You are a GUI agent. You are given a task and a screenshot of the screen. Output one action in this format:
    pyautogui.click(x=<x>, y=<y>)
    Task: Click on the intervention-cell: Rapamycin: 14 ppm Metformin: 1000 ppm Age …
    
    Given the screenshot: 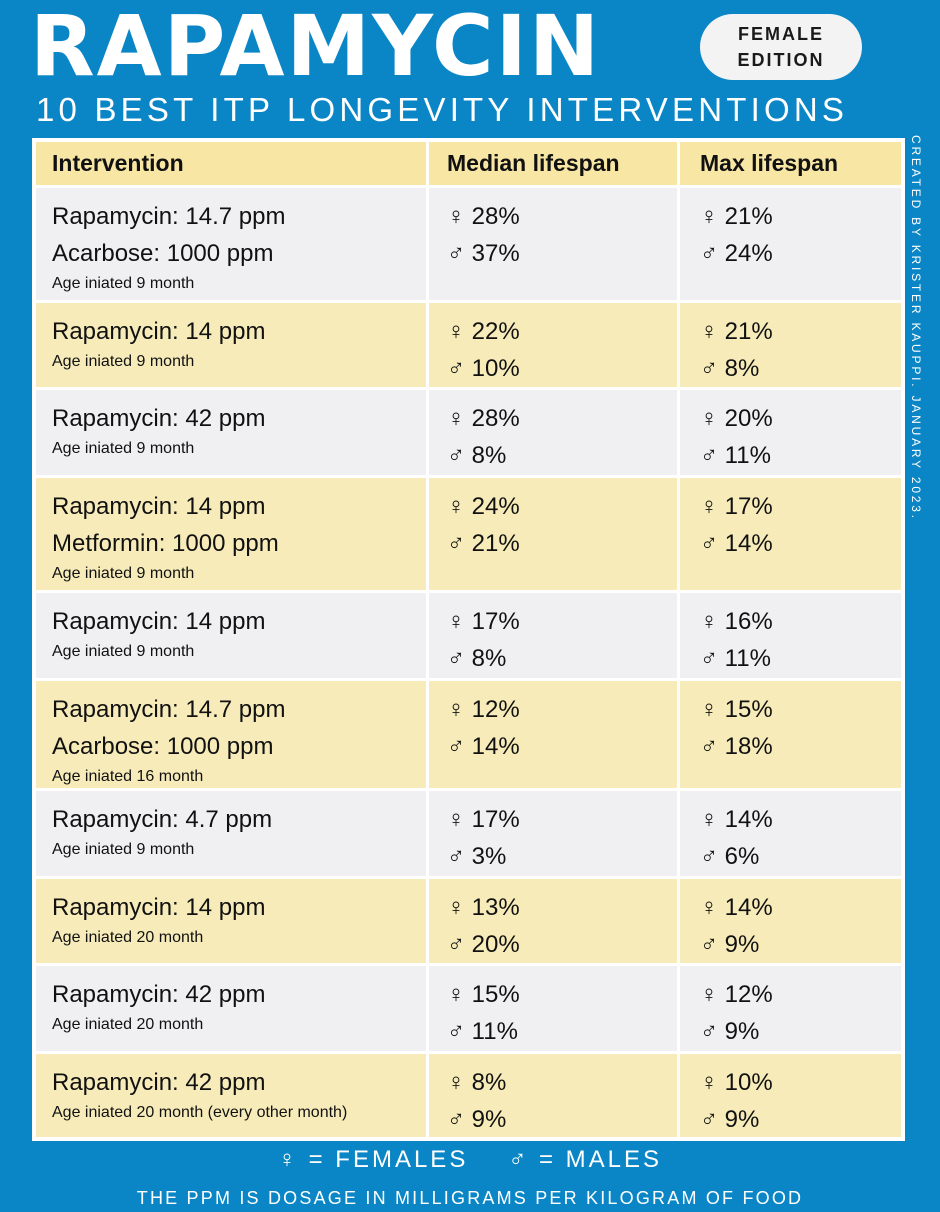 What is the action you would take?
    pyautogui.click(x=231, y=534)
    